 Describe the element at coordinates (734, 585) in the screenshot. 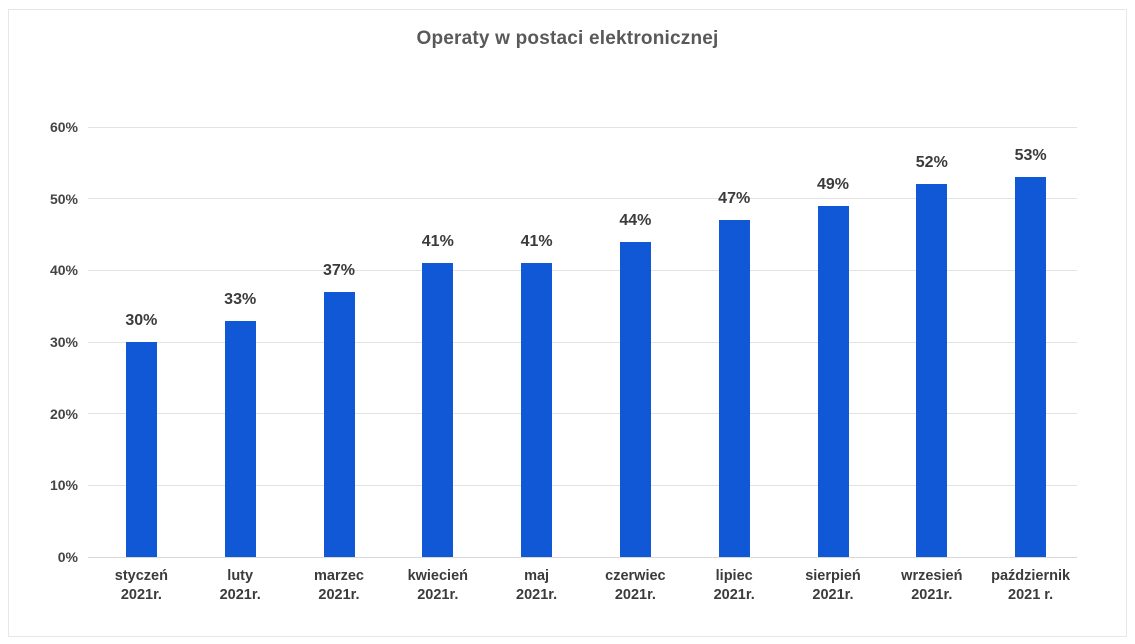

I see `x-axis-tick-label: lipiec 2021r.` at that location.